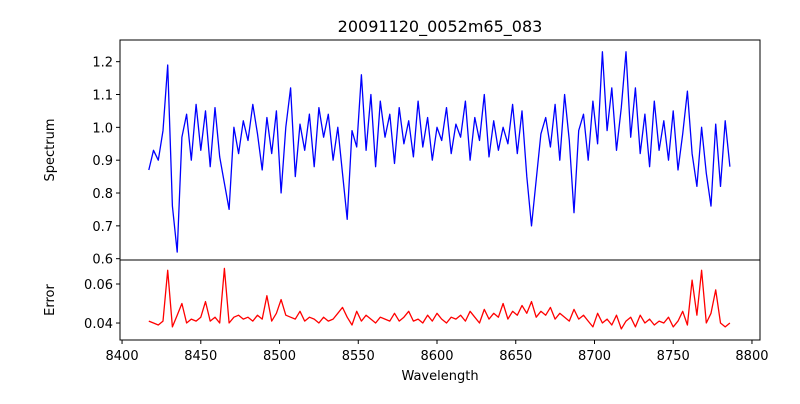 This screenshot has width=800, height=404. I want to click on x-tick-label: 8800, so click(751, 356).